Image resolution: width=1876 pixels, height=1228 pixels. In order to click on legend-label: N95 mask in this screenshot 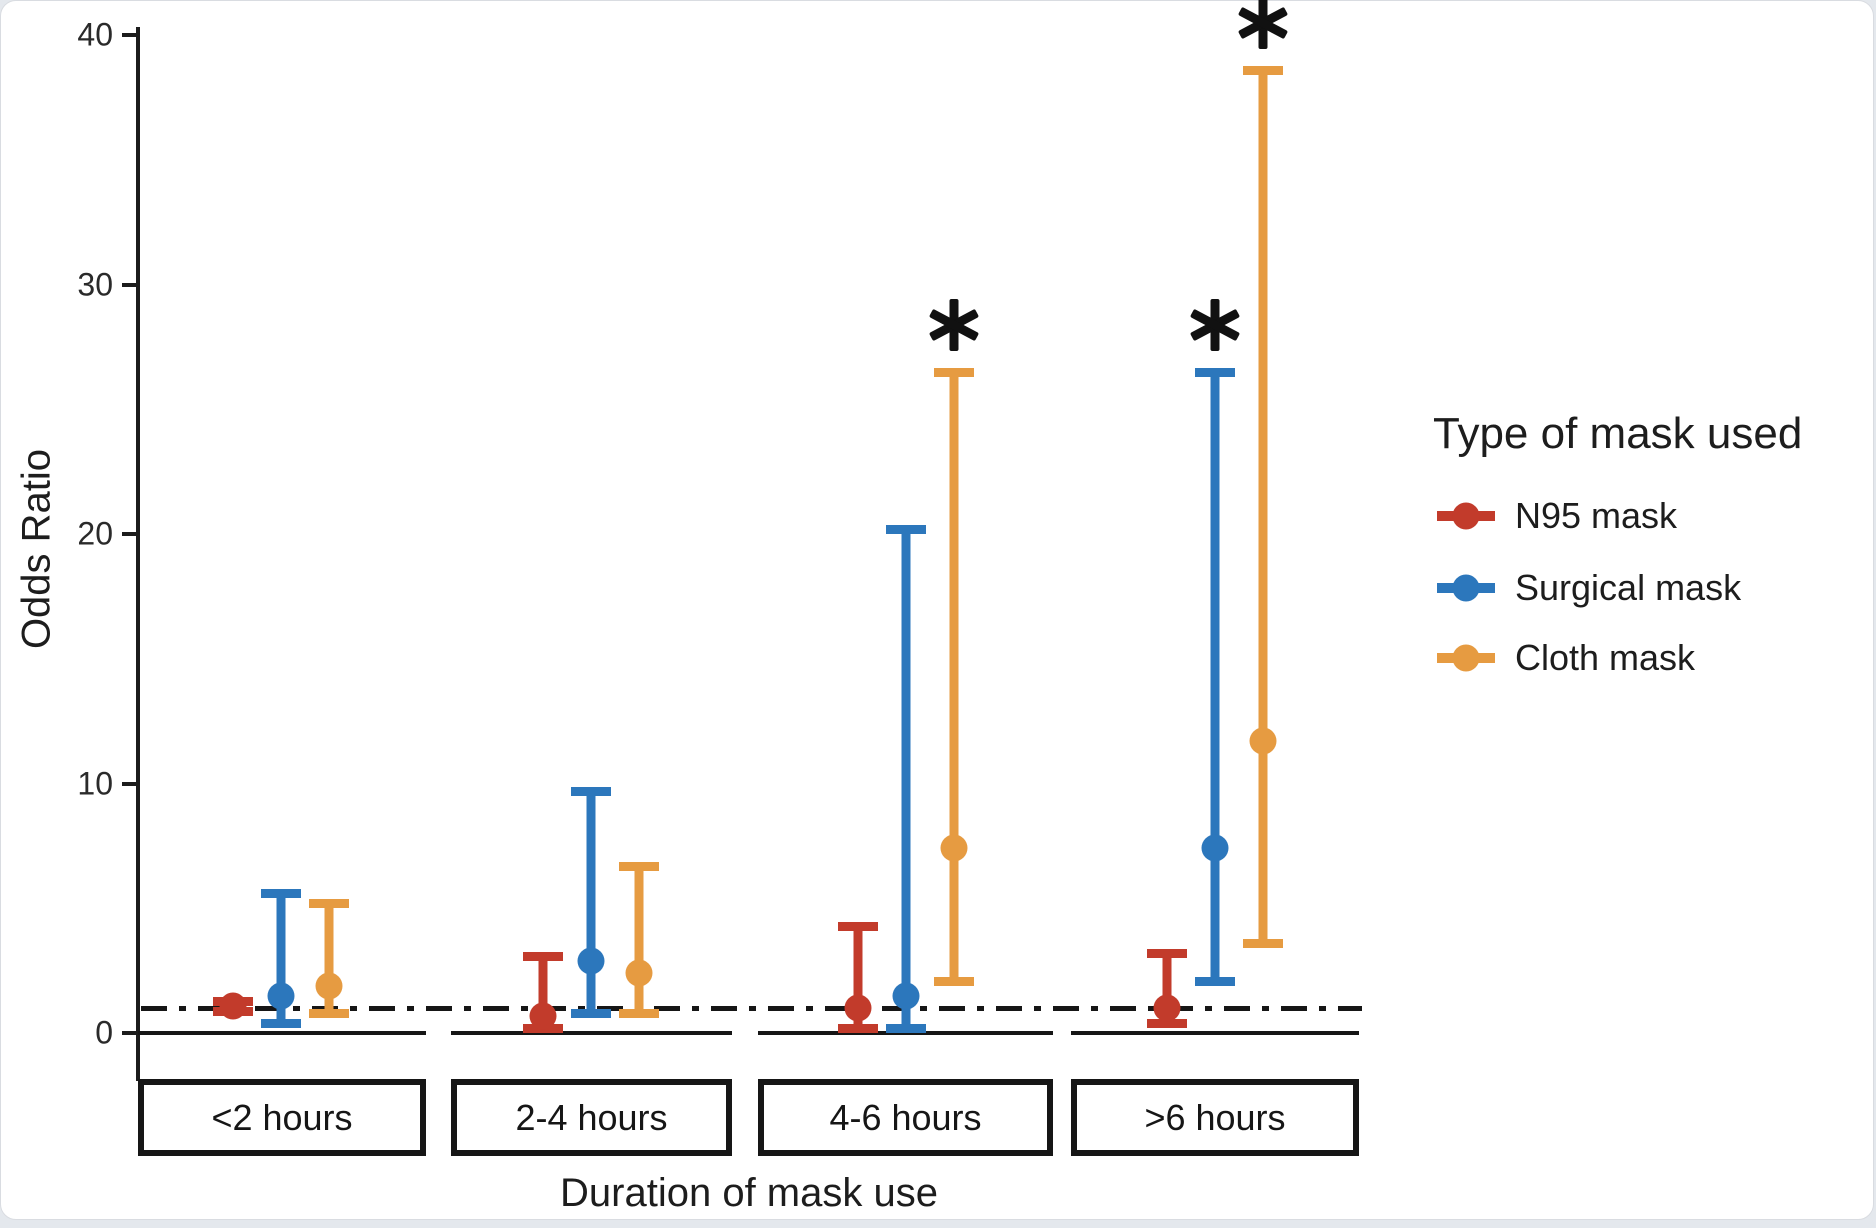, I will do `click(1596, 515)`.